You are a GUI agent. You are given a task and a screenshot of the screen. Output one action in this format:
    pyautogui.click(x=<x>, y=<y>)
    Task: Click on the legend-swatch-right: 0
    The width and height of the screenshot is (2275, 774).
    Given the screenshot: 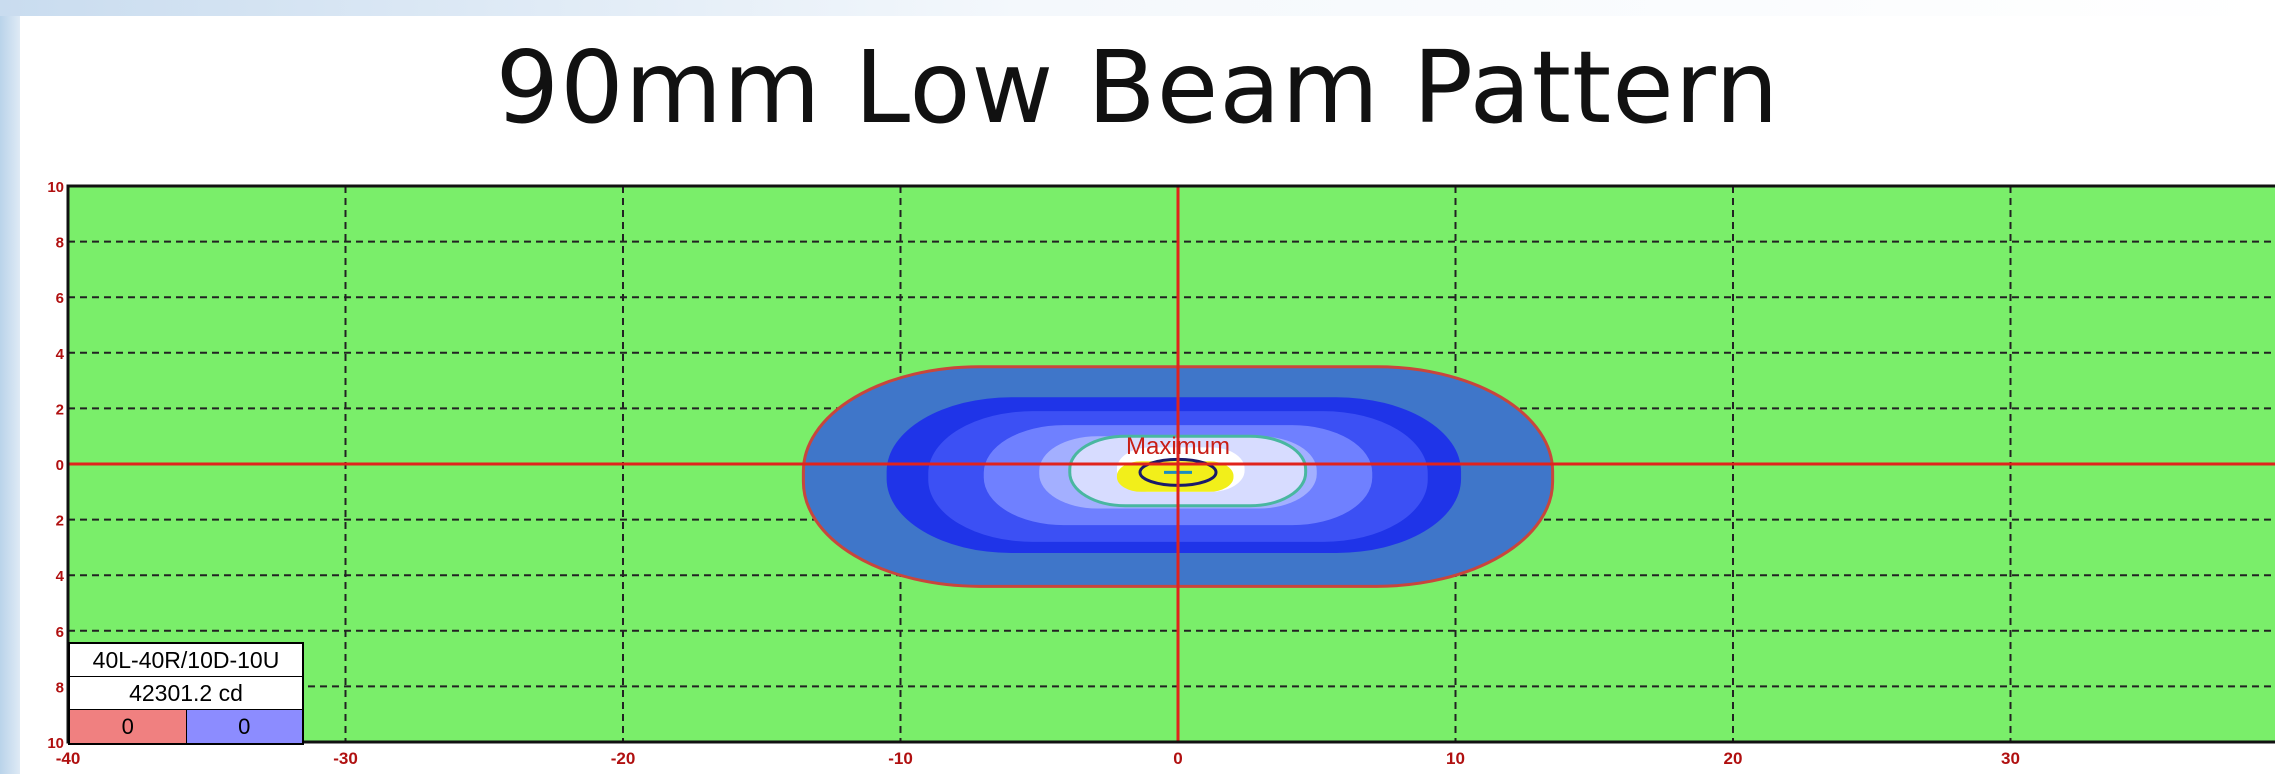 What is the action you would take?
    pyautogui.click(x=244, y=726)
    